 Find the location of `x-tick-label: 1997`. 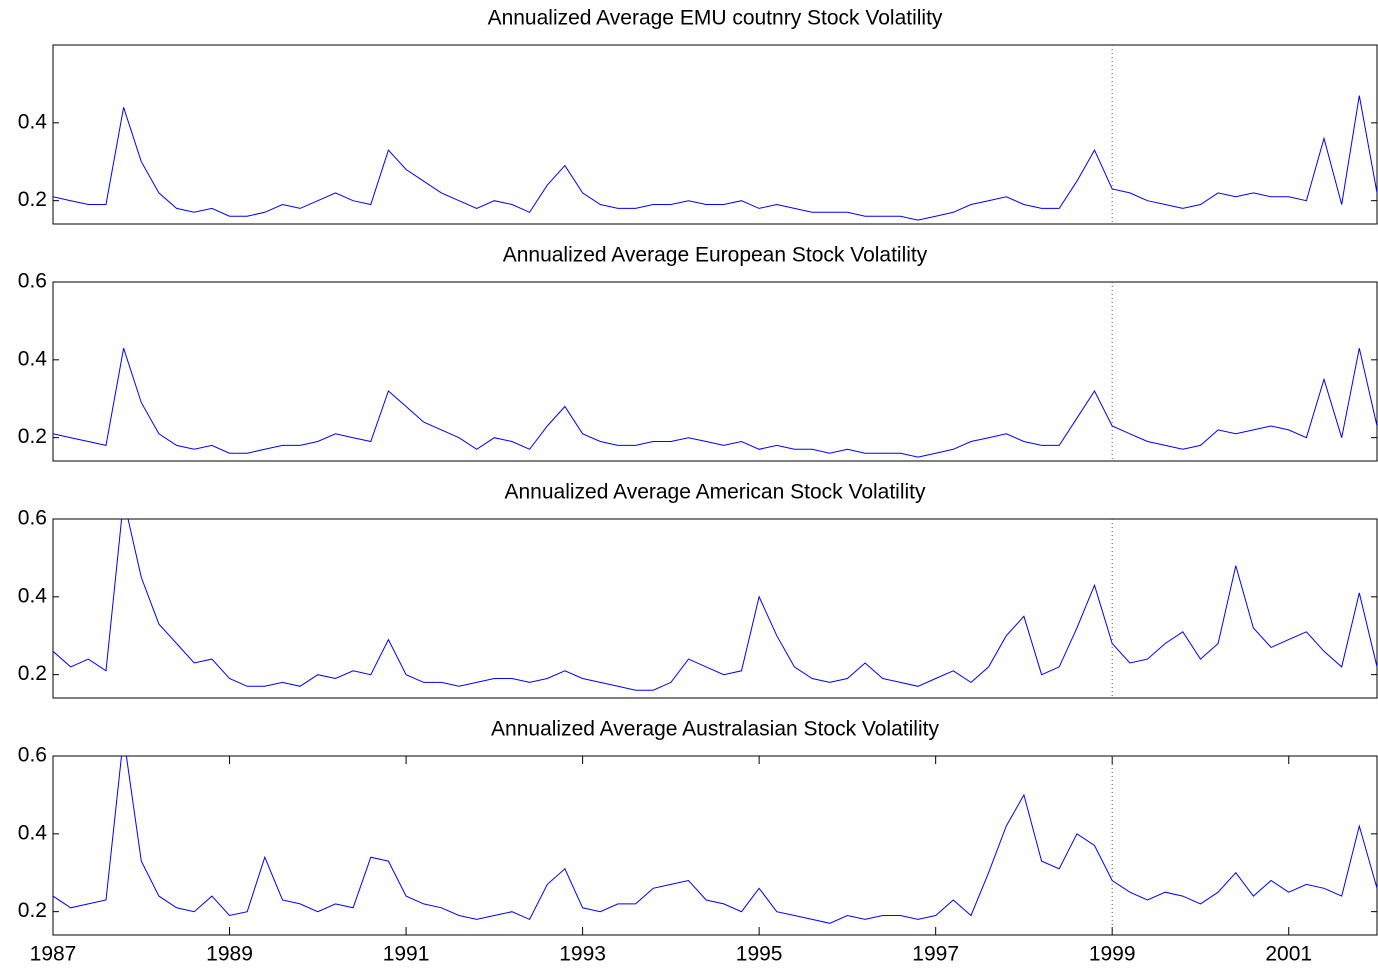

x-tick-label: 1997 is located at coordinates (935, 954).